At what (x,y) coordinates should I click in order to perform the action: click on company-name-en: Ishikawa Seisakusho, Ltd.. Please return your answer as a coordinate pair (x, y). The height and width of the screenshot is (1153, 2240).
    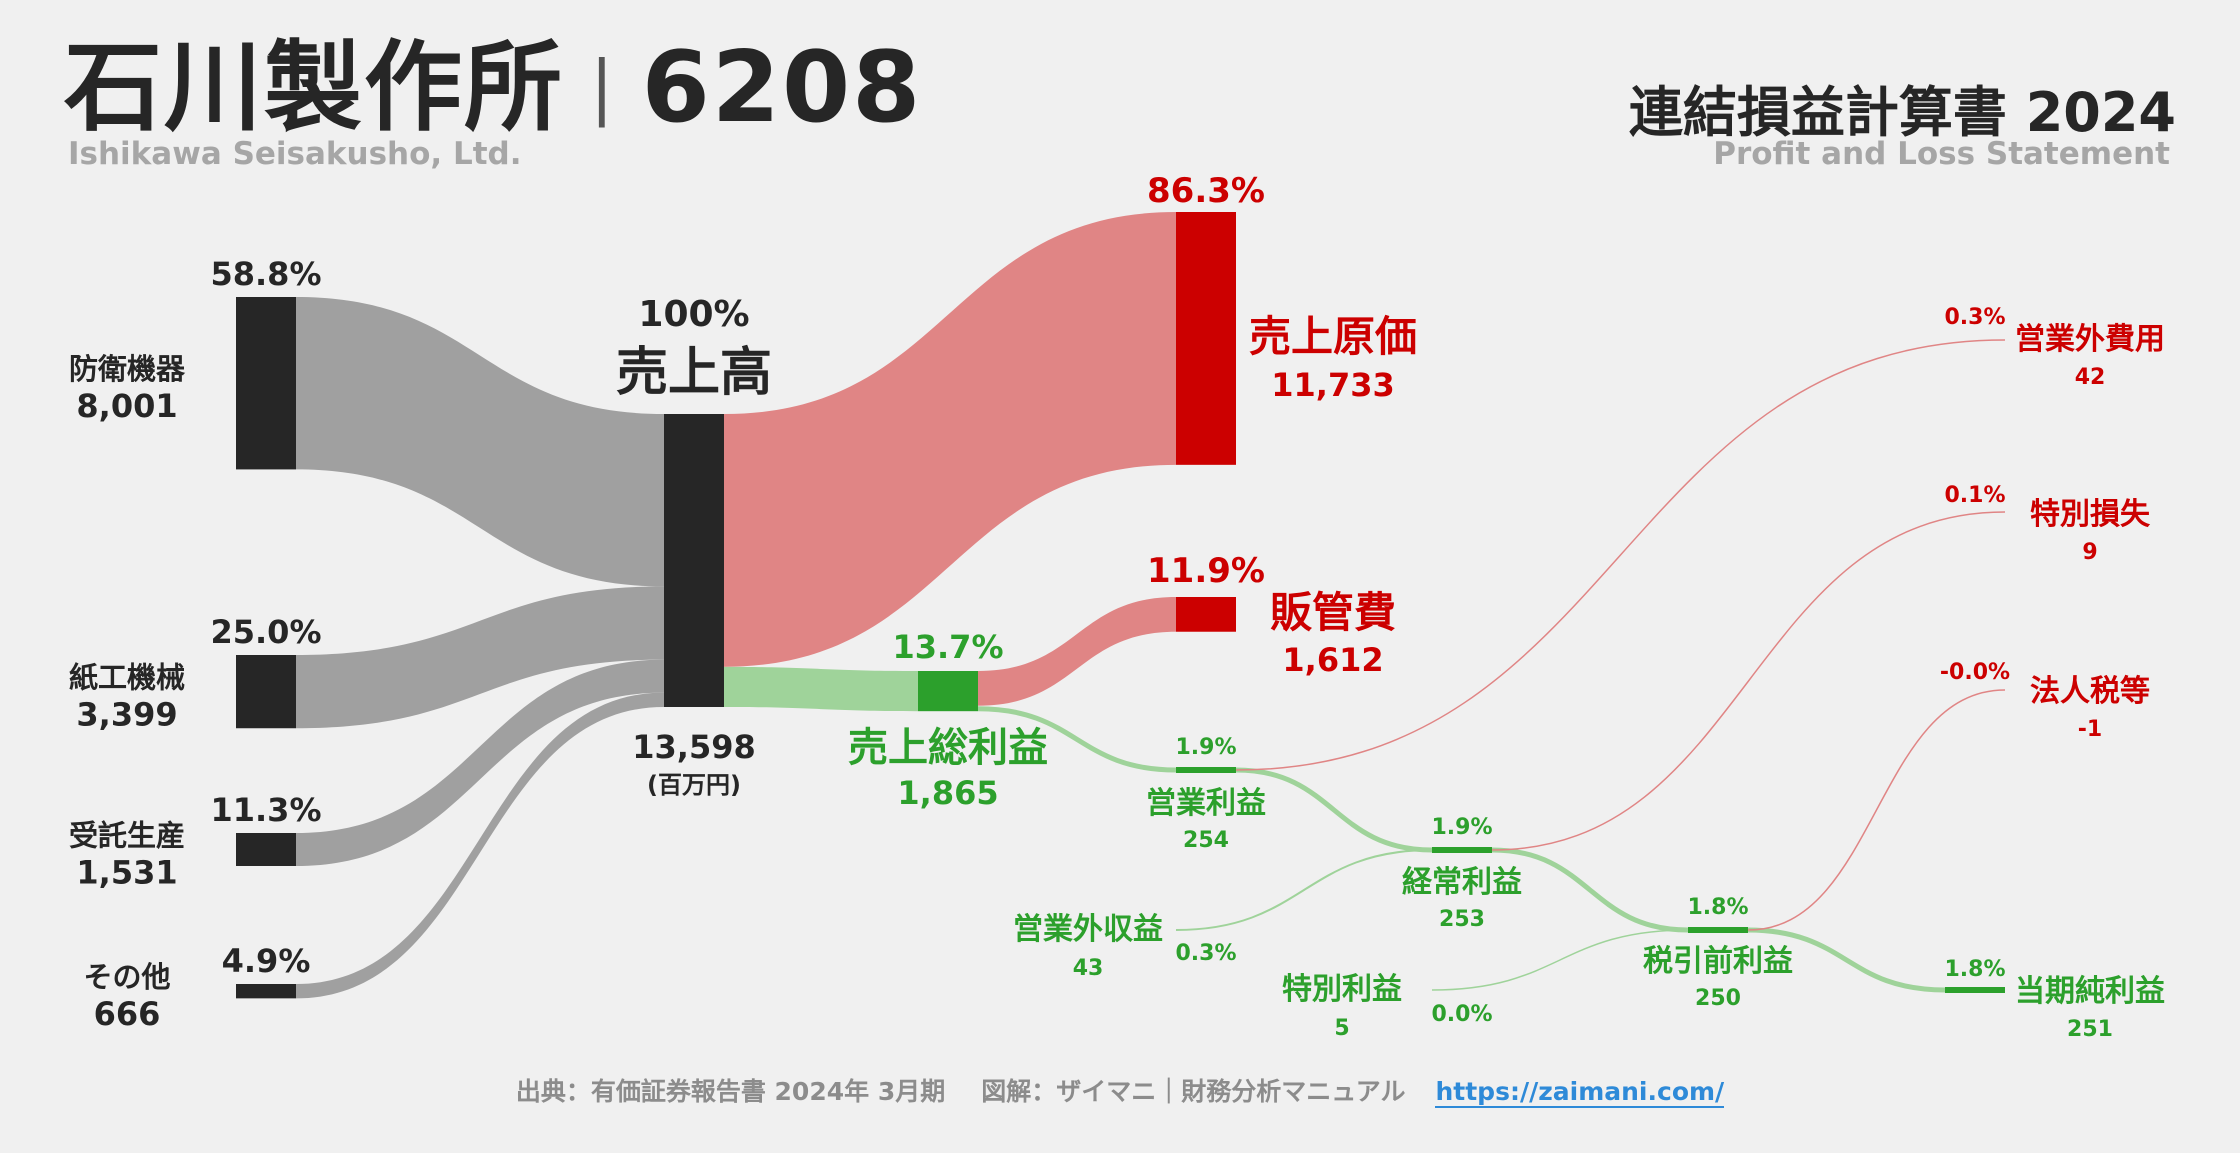
    Looking at the image, I should click on (295, 154).